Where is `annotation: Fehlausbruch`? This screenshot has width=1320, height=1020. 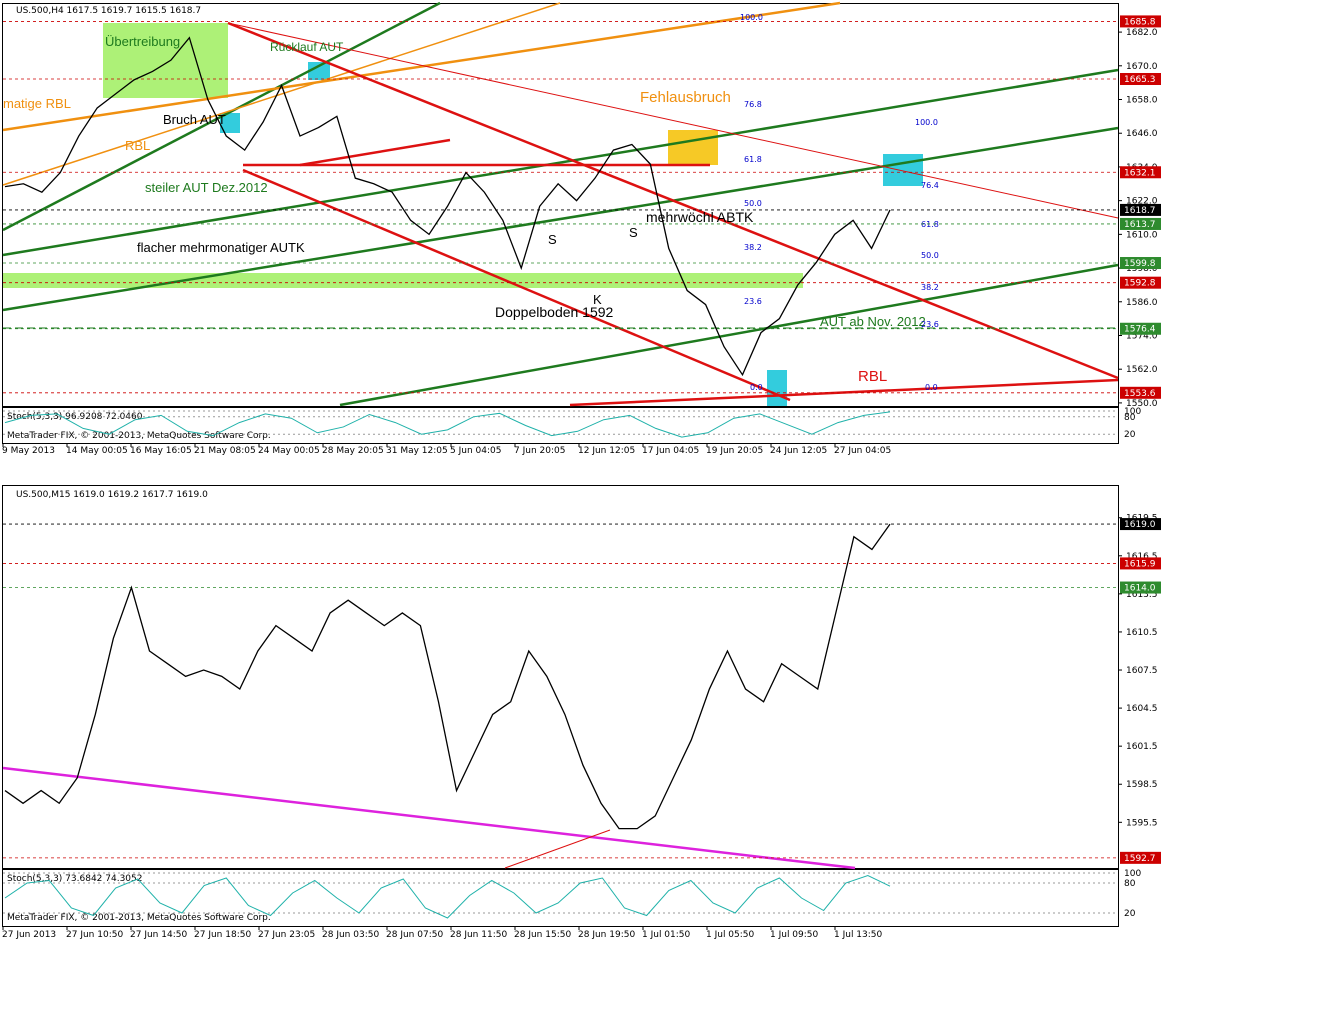 annotation: Fehlausbruch is located at coordinates (685, 97).